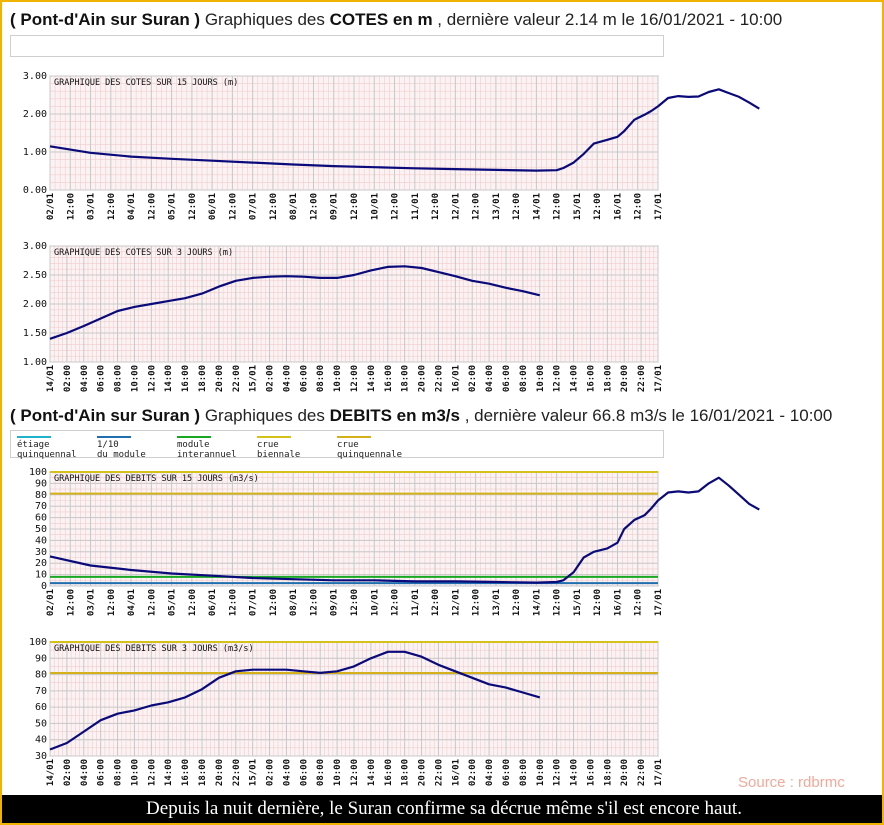  Describe the element at coordinates (35, 275) in the screenshot. I see `y-tick-label: 2.50` at that location.